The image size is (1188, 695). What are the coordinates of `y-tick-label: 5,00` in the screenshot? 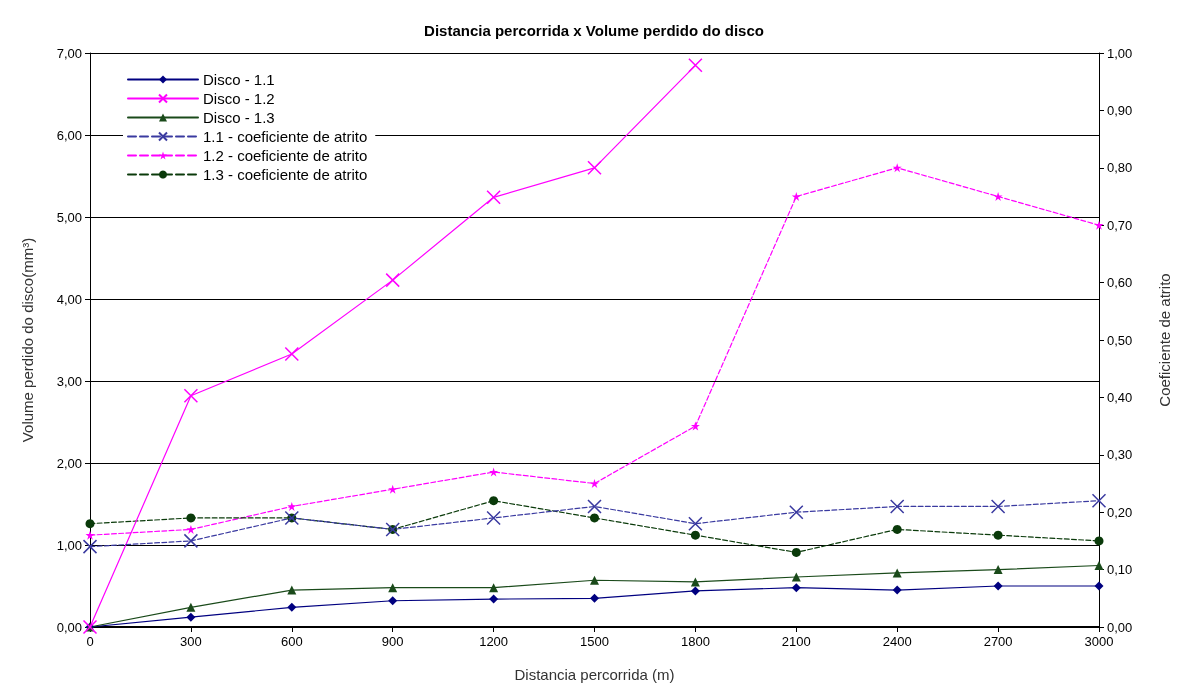 It's located at (69, 217).